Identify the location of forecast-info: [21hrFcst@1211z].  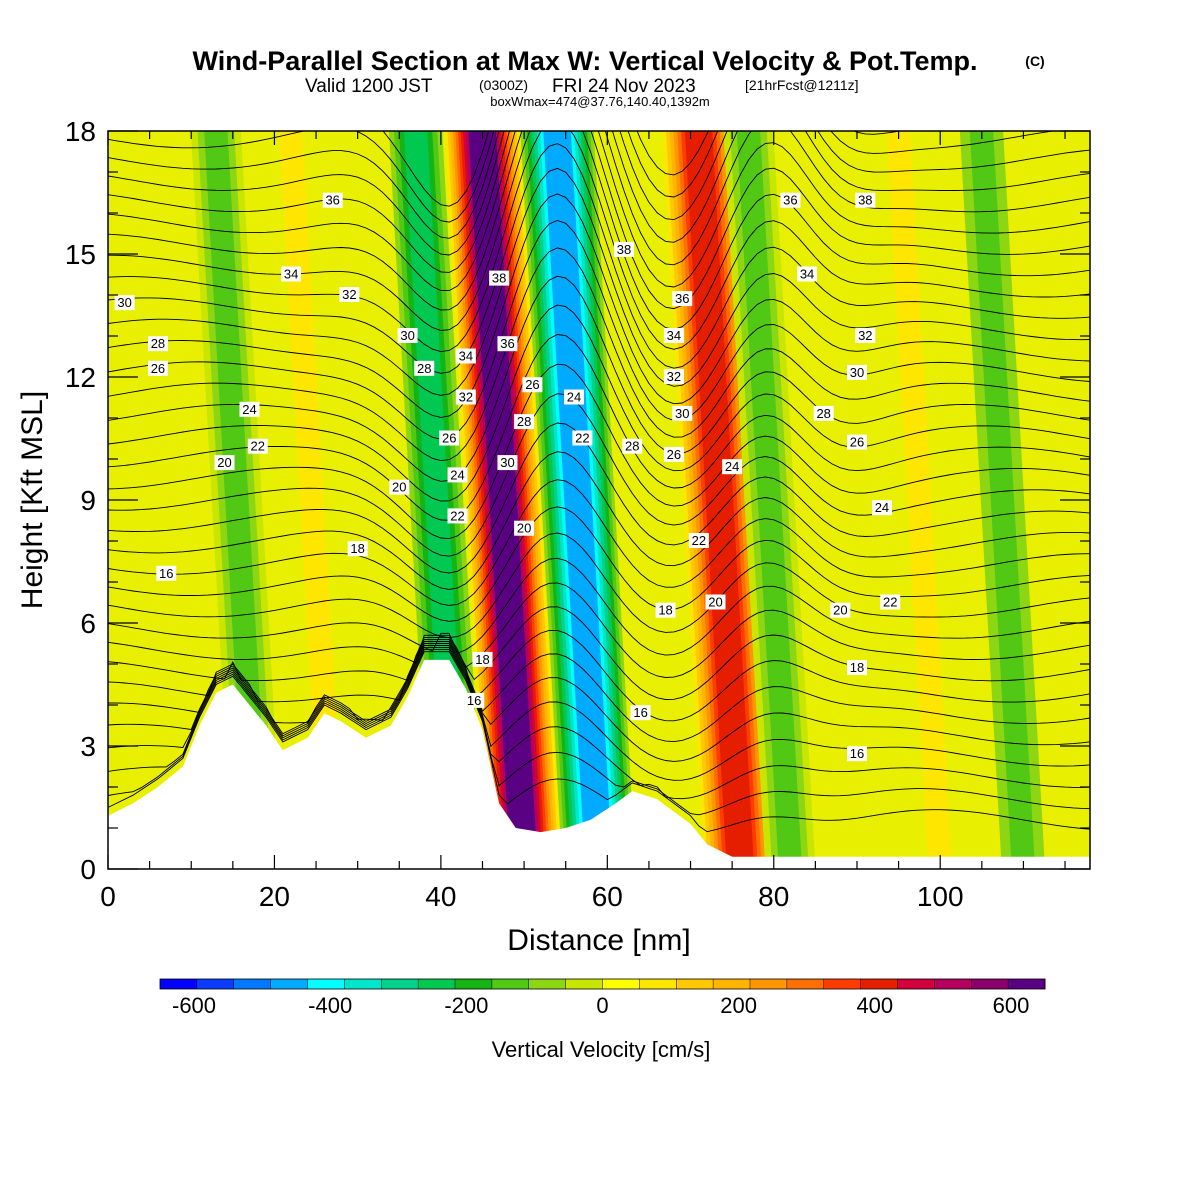
(802, 85).